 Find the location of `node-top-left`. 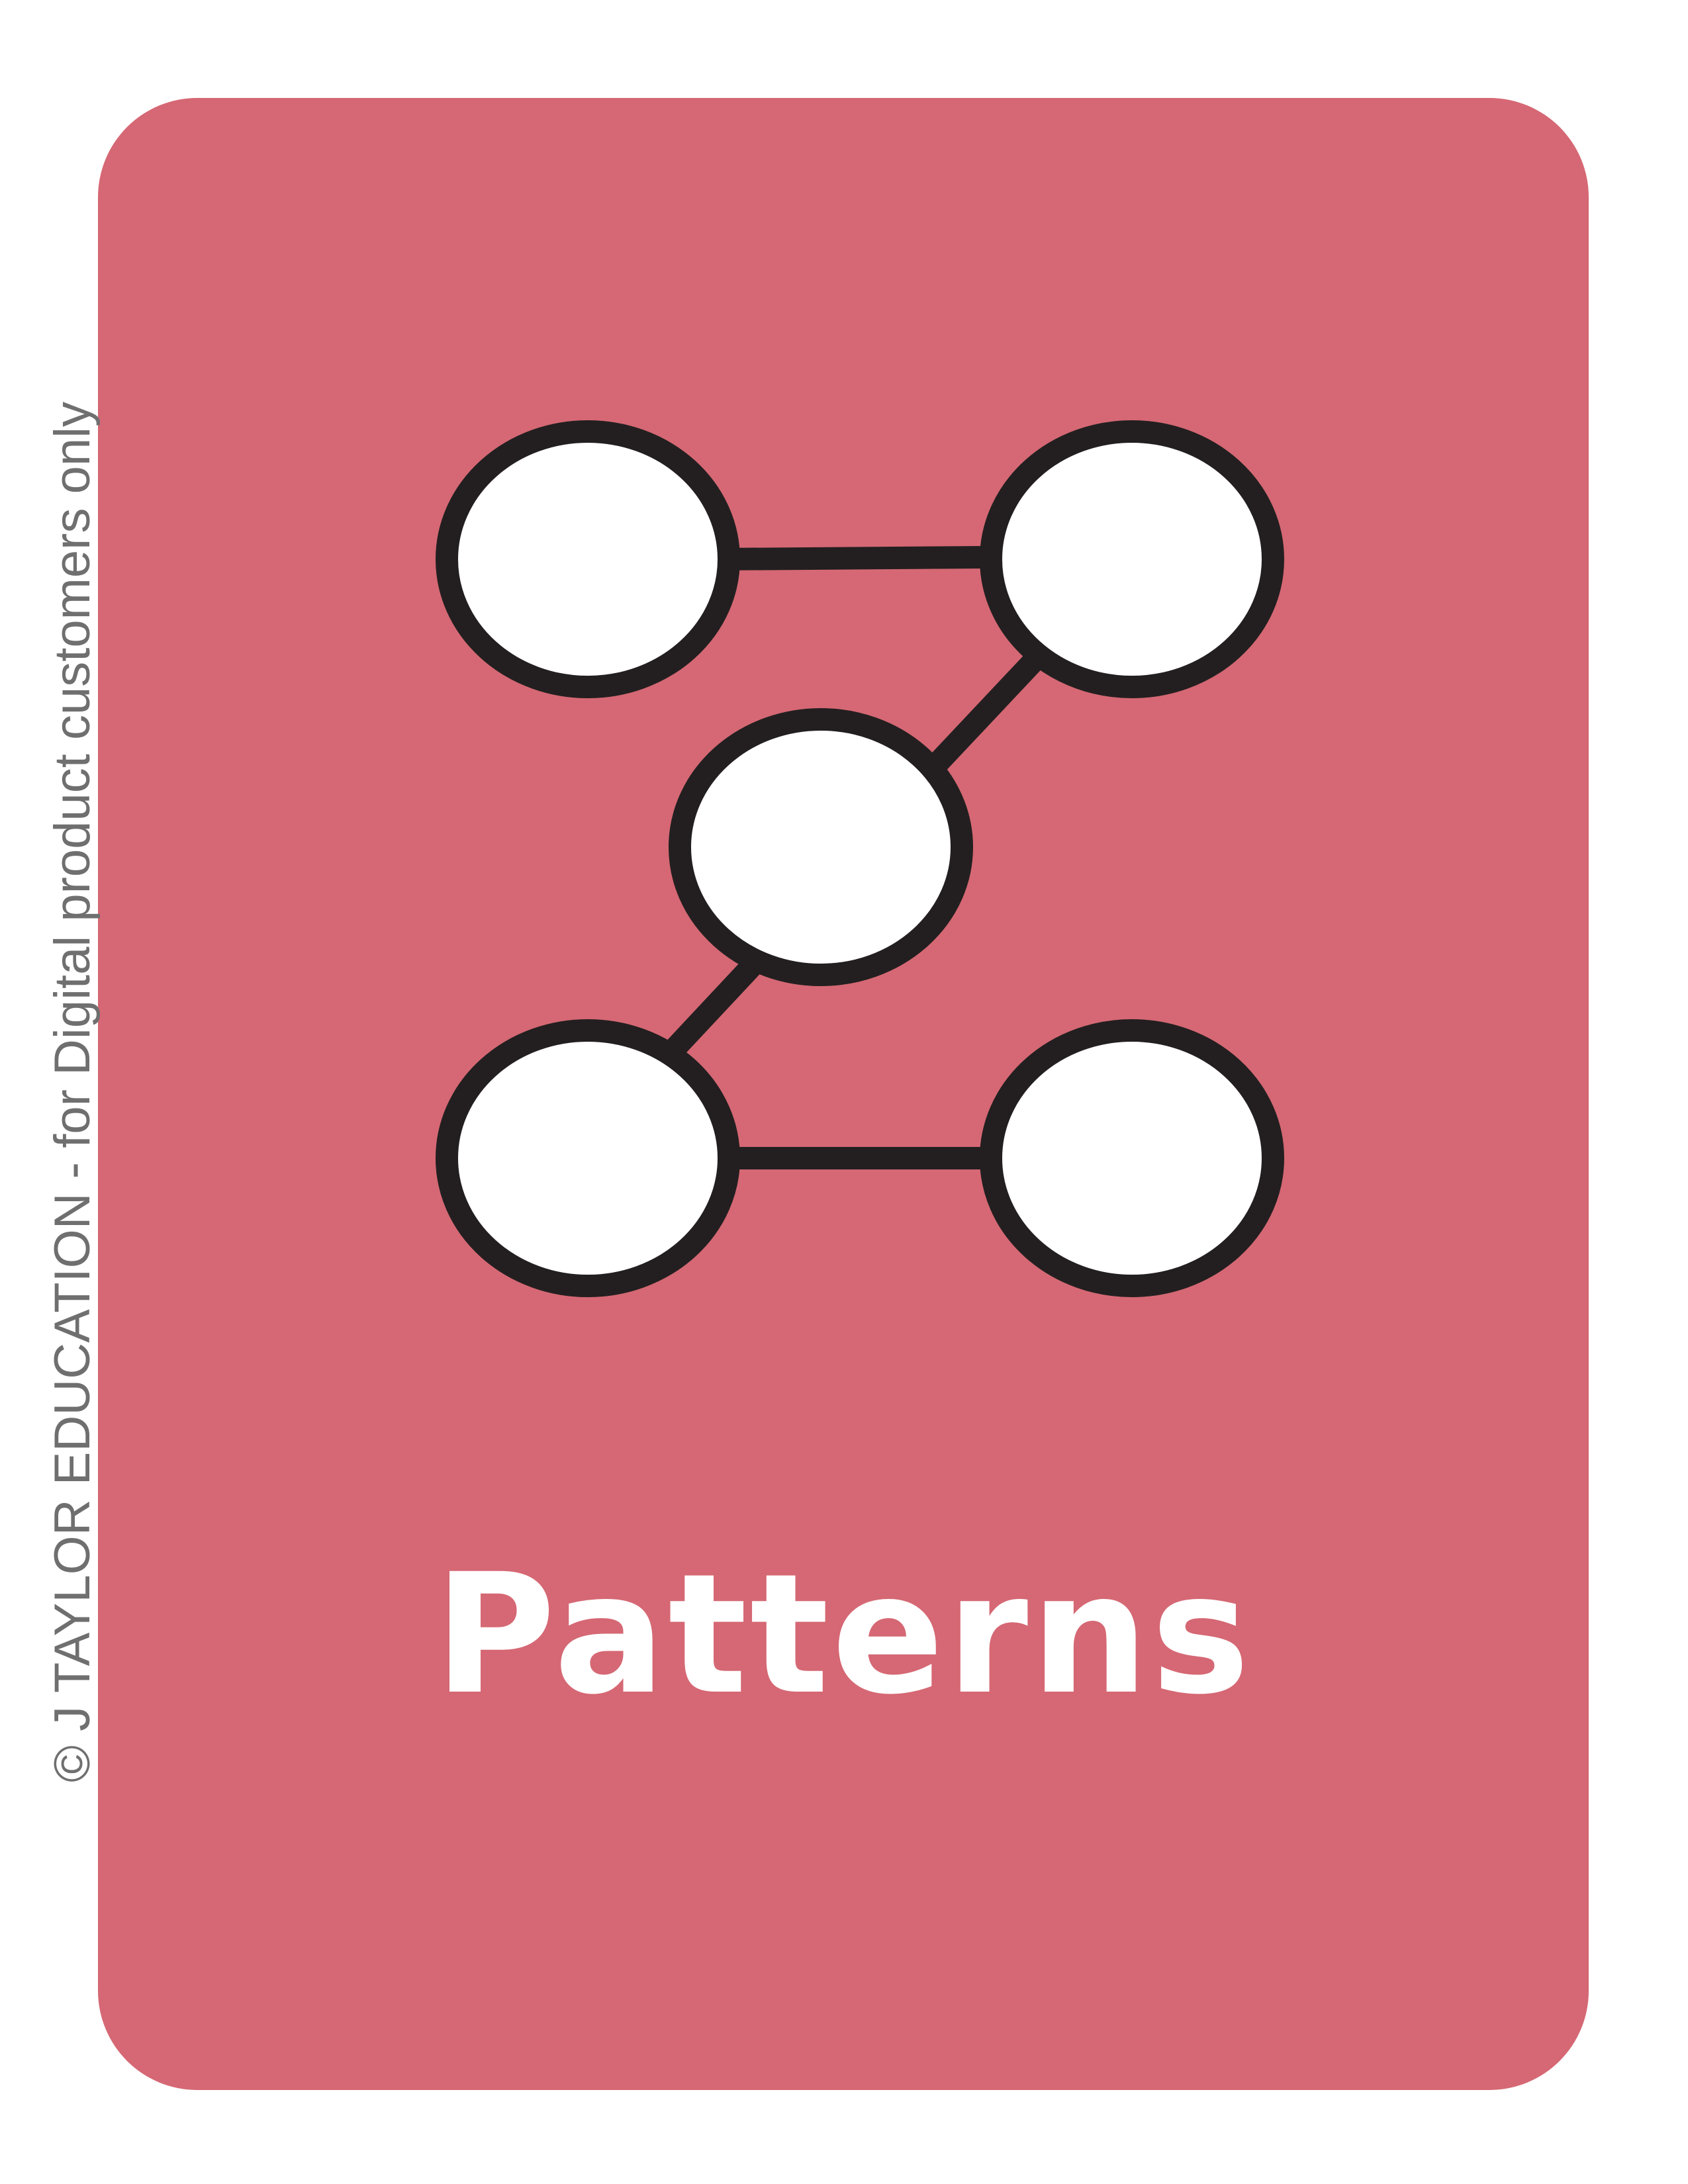

node-top-left is located at coordinates (588, 559).